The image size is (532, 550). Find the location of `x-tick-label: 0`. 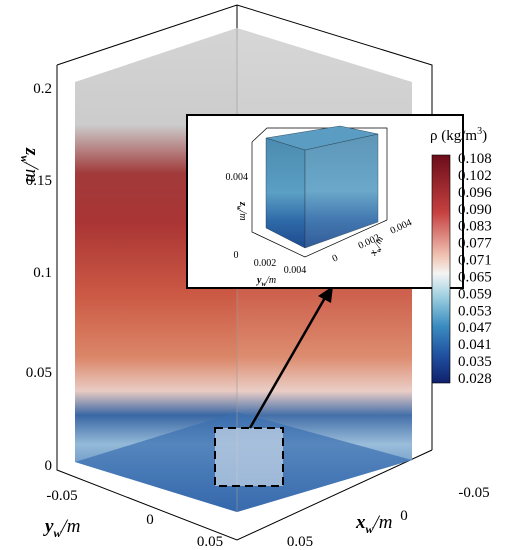

x-tick-label: 0 is located at coordinates (404, 516).